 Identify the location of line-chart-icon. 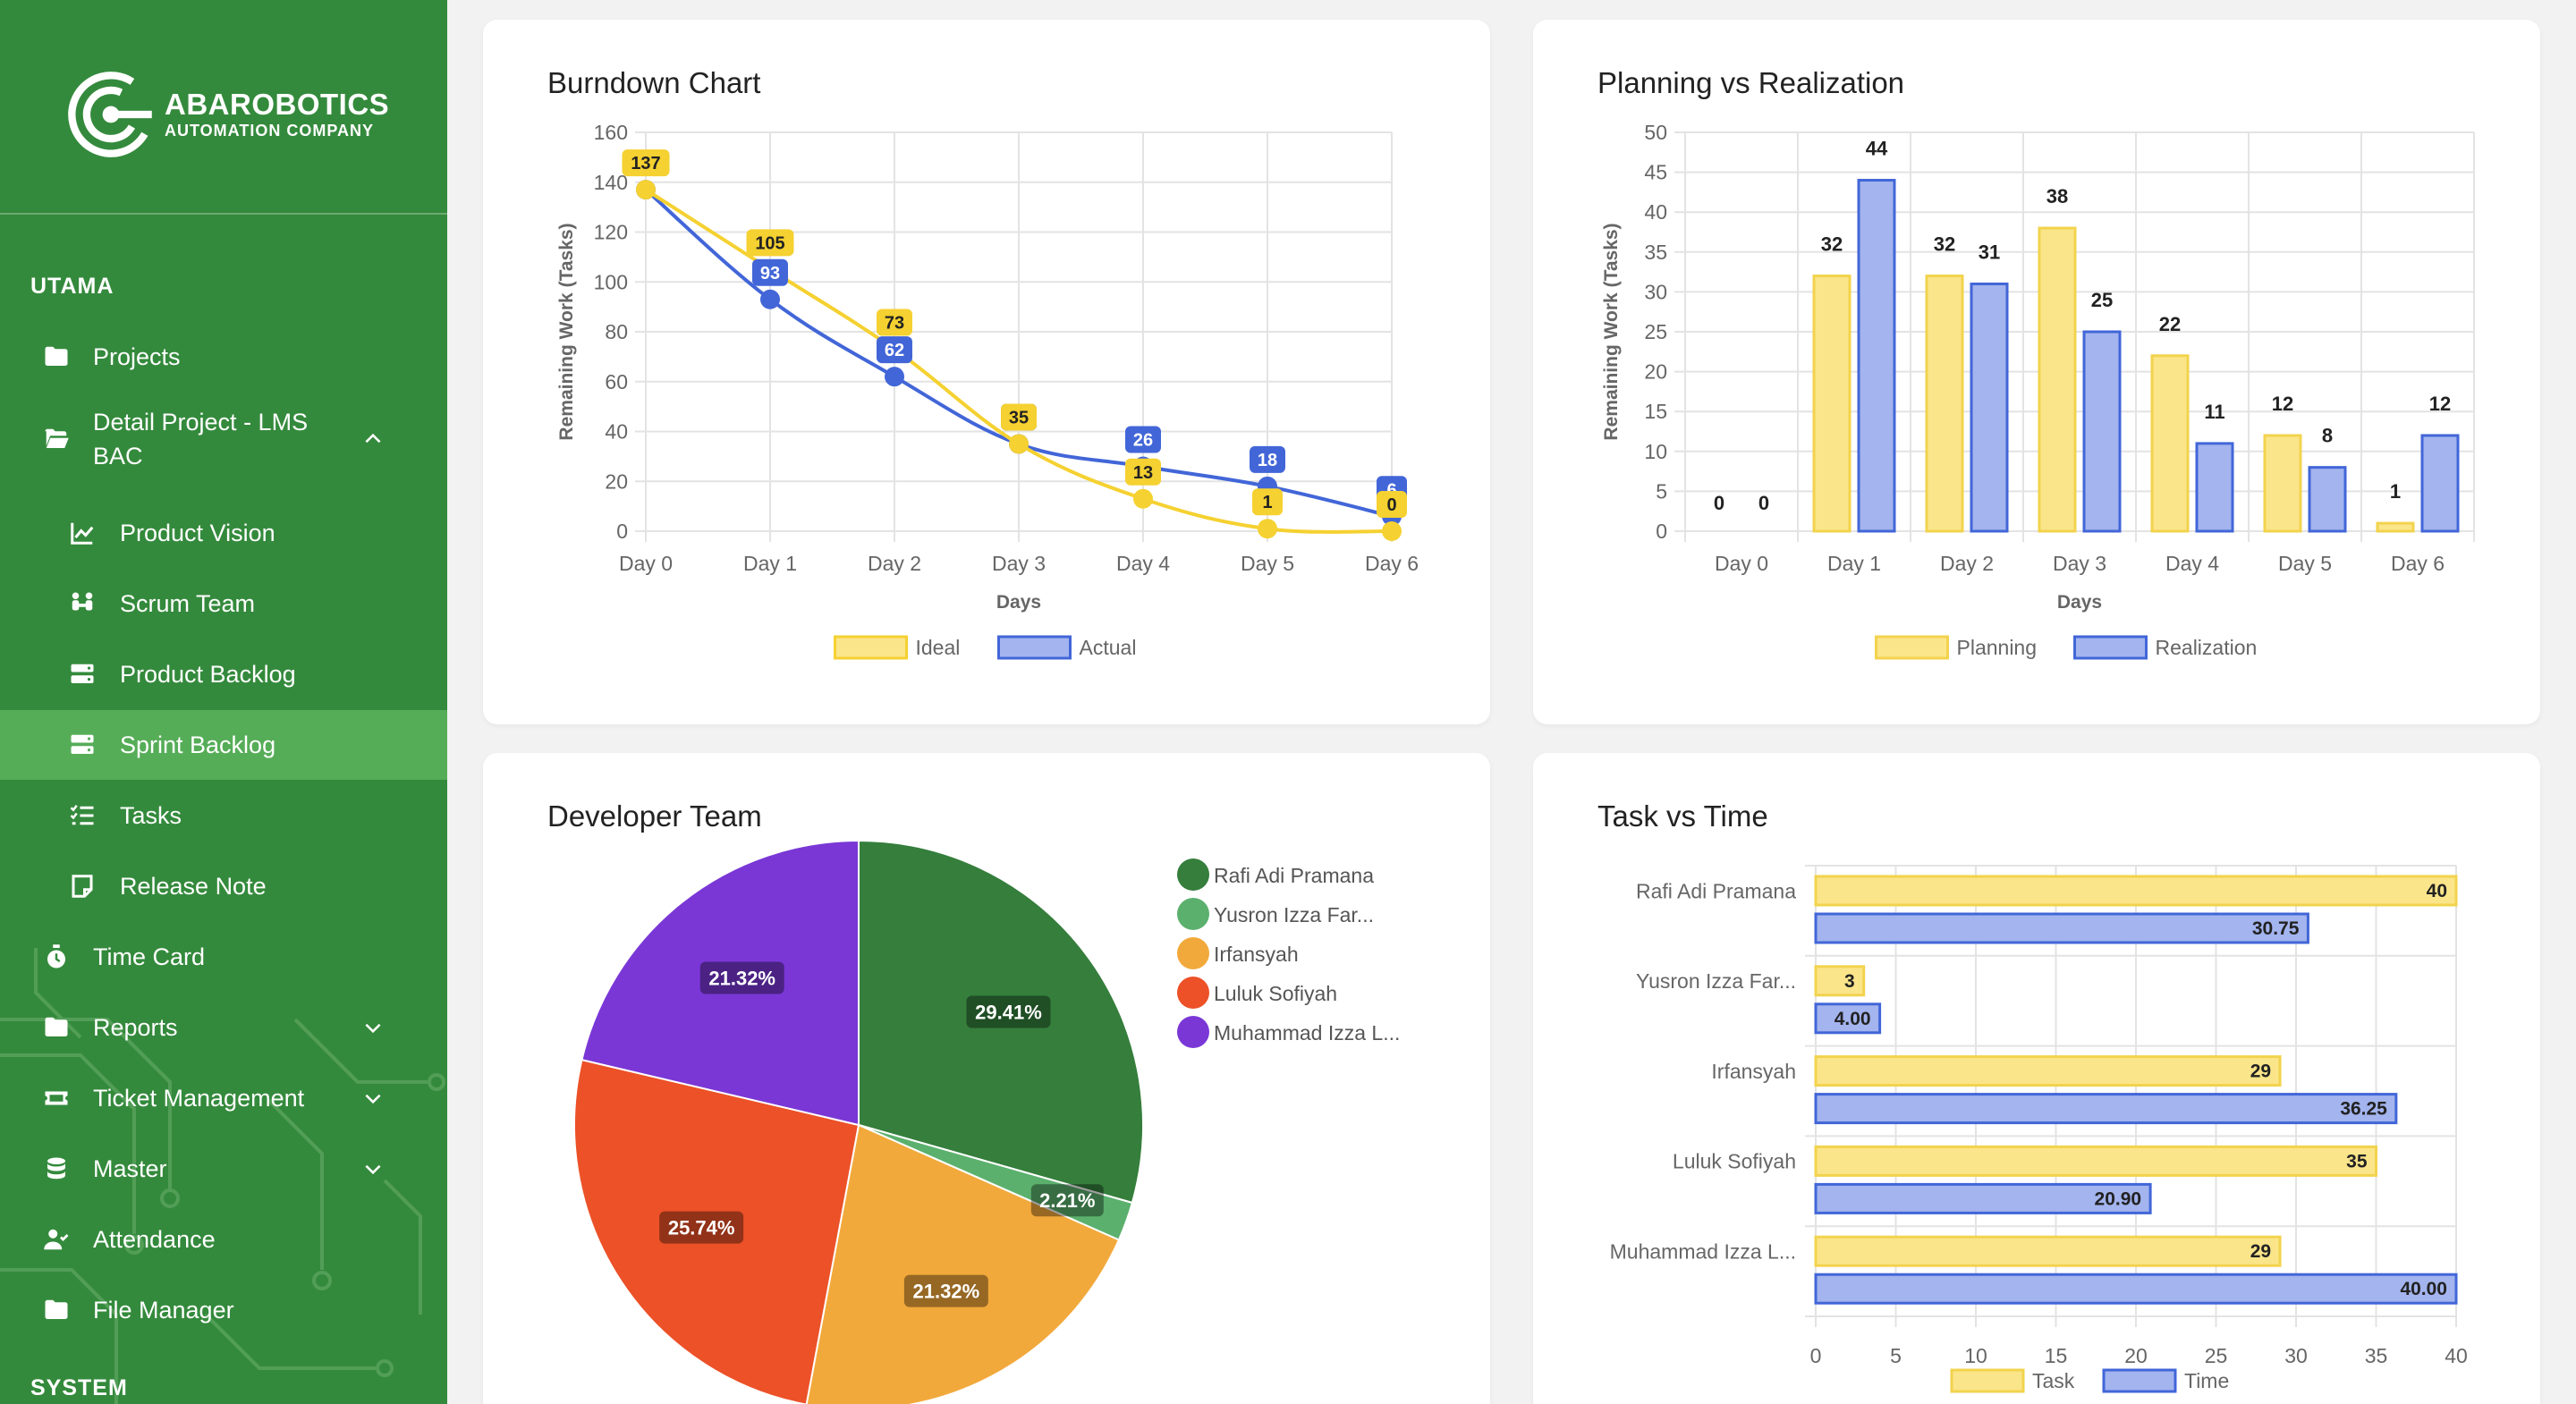
(82, 533).